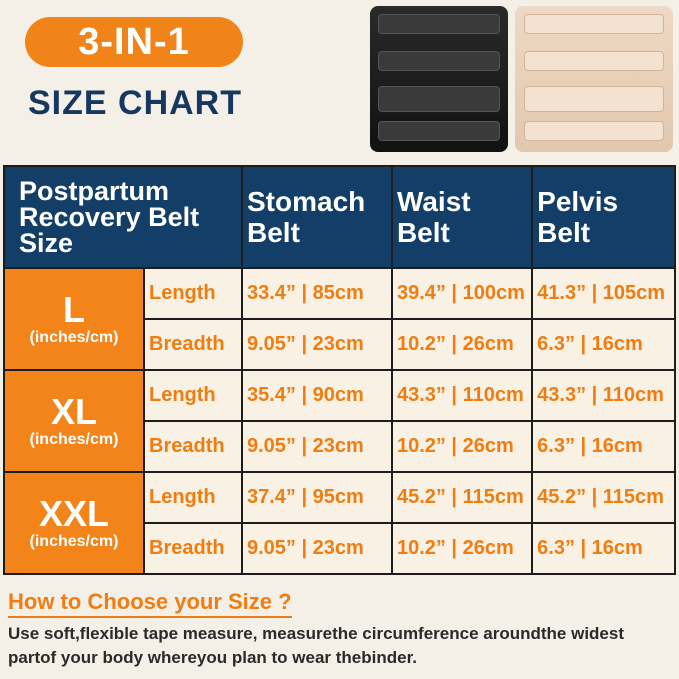  What do you see at coordinates (317, 395) in the screenshot?
I see `stomach-value: 35.4” | 90cm` at bounding box center [317, 395].